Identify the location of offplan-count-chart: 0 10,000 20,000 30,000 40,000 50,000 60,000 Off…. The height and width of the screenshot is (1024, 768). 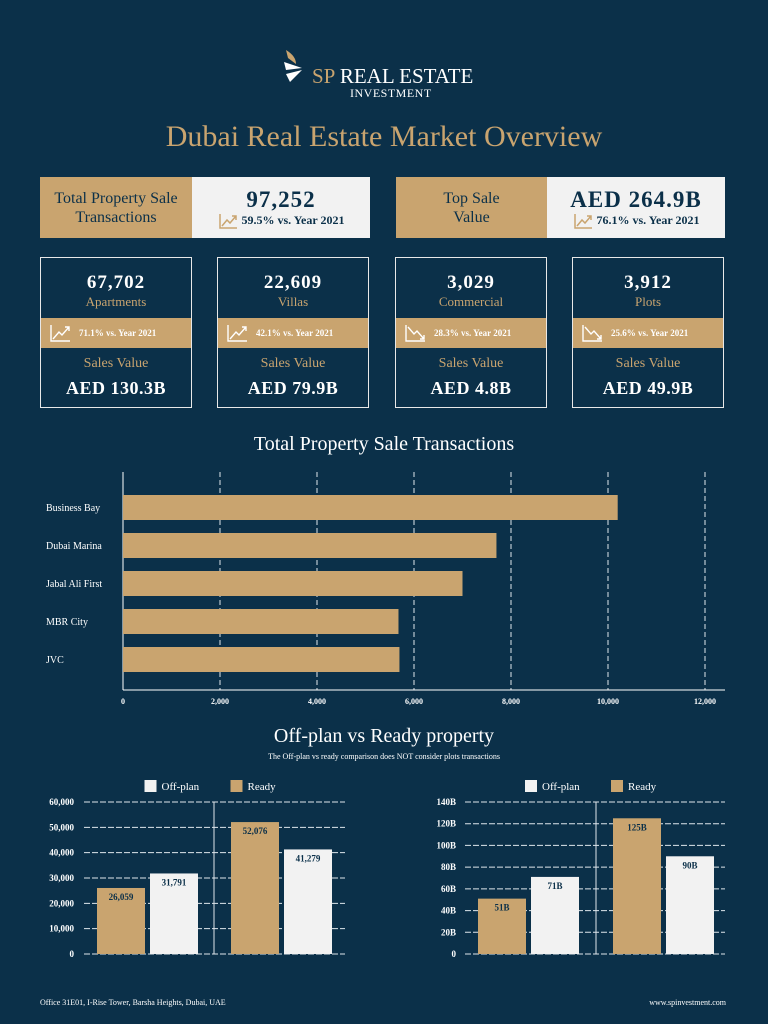
(197, 869).